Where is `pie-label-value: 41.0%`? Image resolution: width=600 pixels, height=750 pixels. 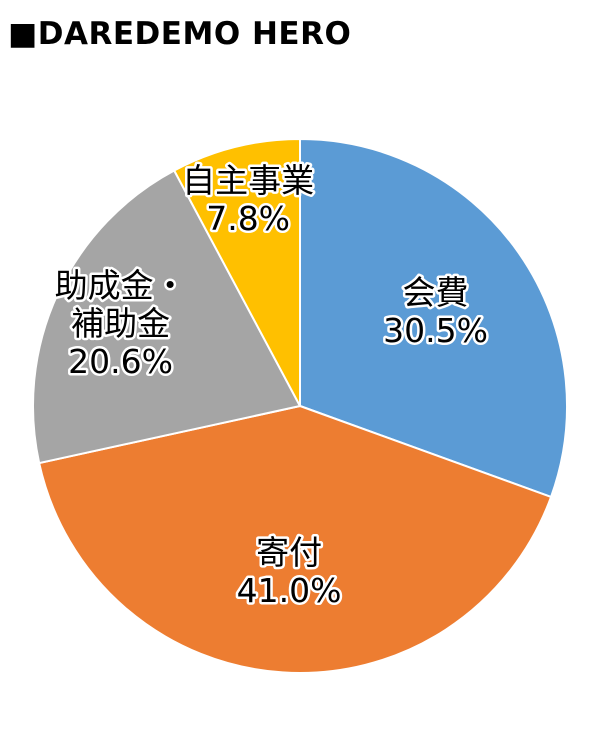
pie-label-value: 41.0% is located at coordinates (289, 590).